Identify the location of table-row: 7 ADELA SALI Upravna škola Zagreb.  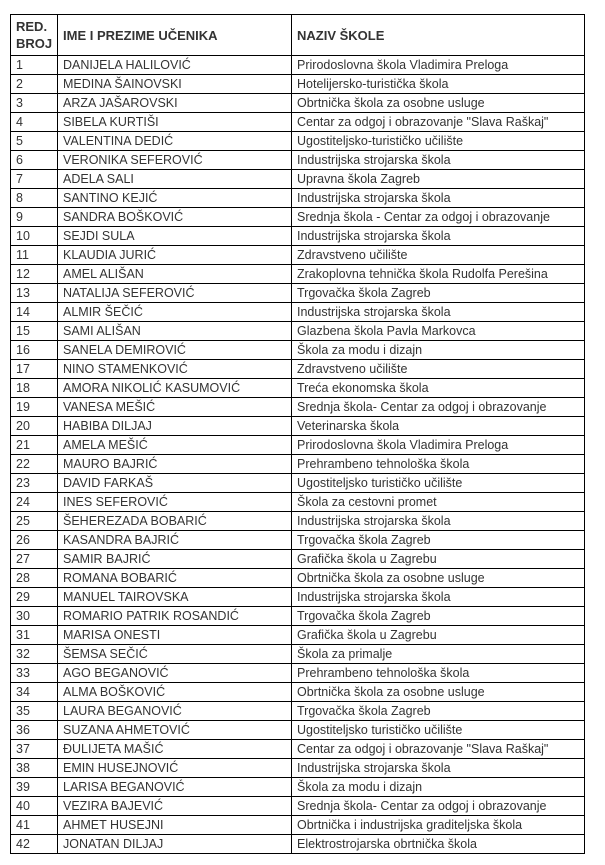
(297, 179).